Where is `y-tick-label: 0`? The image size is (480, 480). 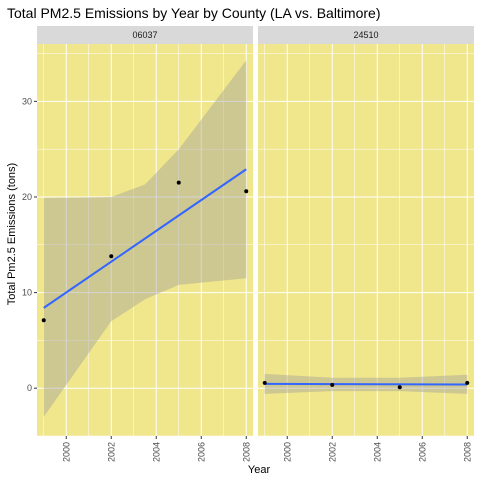 y-tick-label: 0 is located at coordinates (29, 388).